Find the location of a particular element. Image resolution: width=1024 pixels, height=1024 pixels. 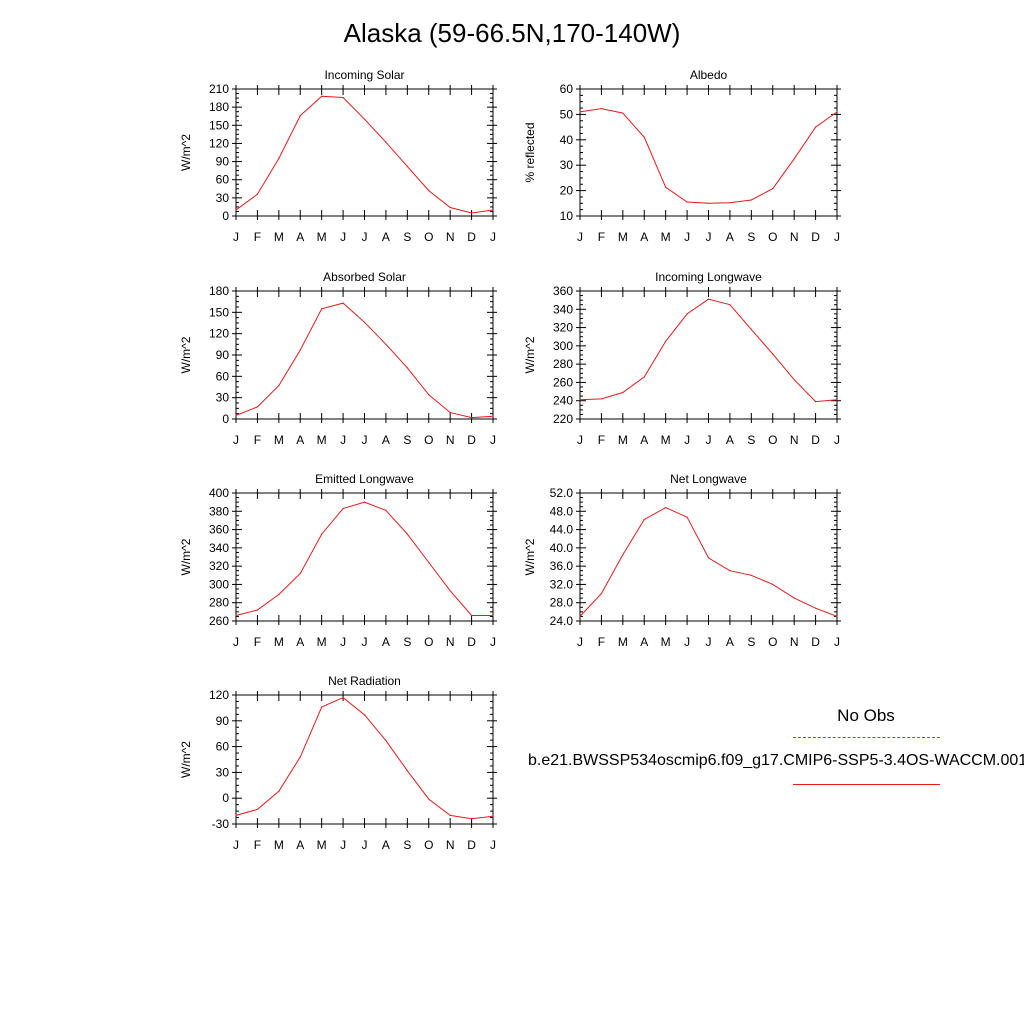

y-tick-label: 180 is located at coordinates (219, 107).